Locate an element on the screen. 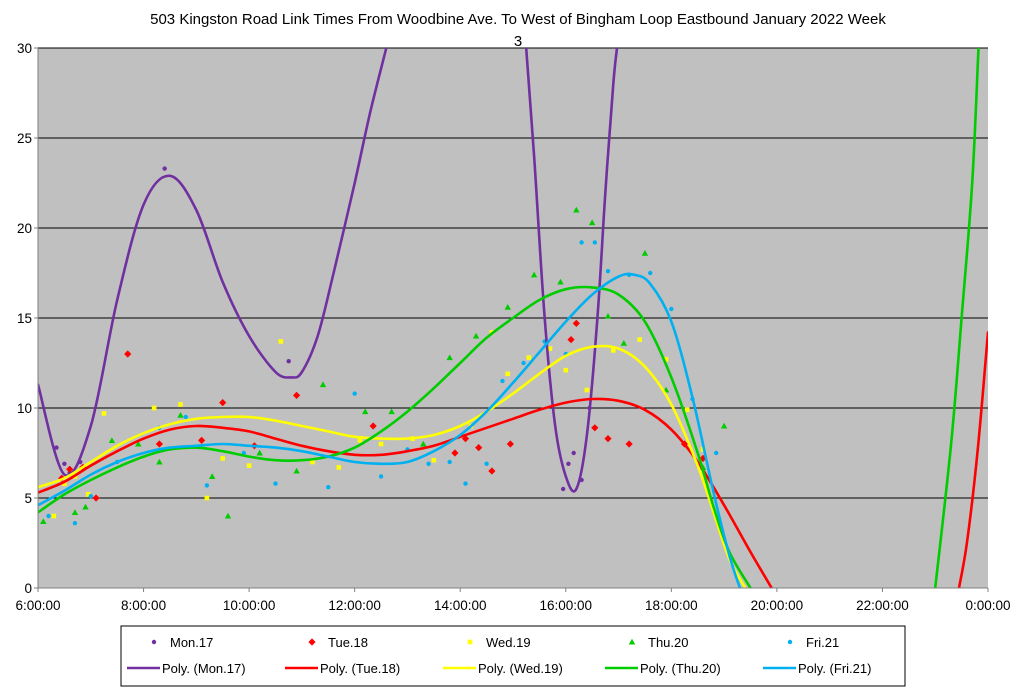  x-tick-label: 22:00:00 is located at coordinates (882, 605).